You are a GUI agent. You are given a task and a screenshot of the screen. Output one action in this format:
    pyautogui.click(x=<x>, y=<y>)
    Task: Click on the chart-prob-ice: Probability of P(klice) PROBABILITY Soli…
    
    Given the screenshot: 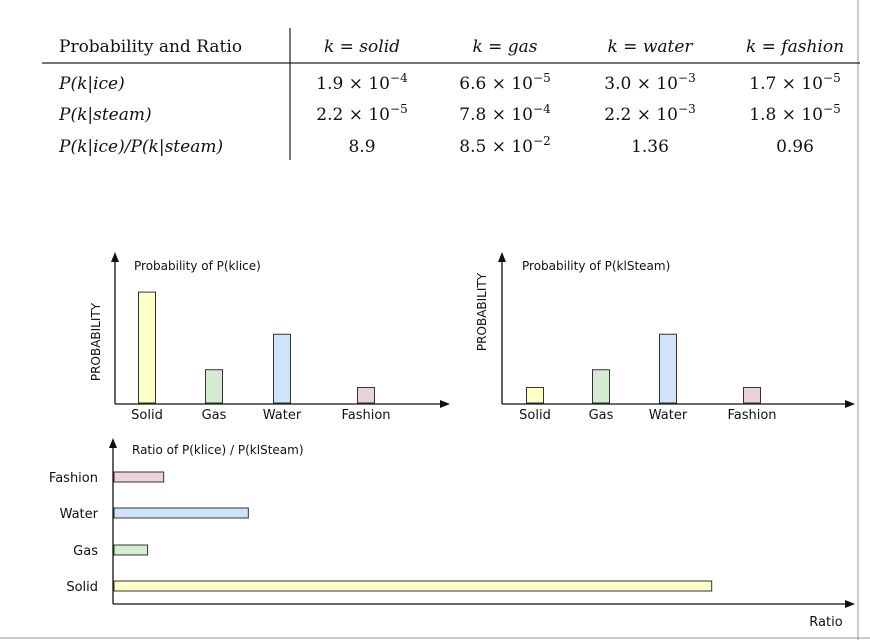 What is the action you would take?
    pyautogui.click(x=269, y=337)
    